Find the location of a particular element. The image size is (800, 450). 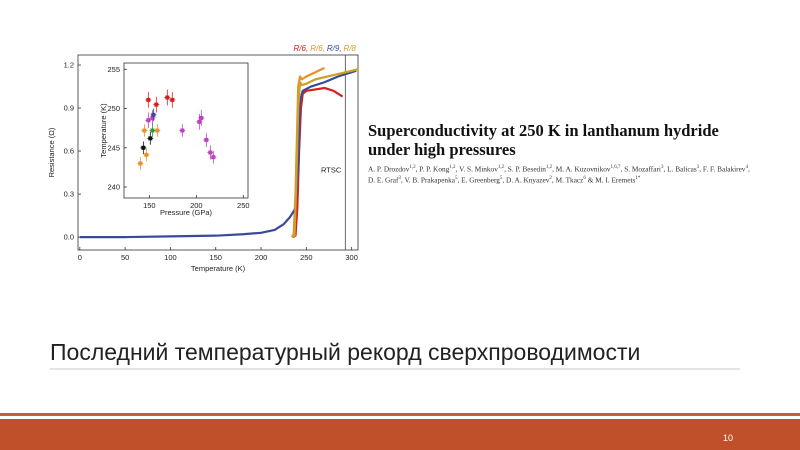

footer-line is located at coordinates (400, 414).